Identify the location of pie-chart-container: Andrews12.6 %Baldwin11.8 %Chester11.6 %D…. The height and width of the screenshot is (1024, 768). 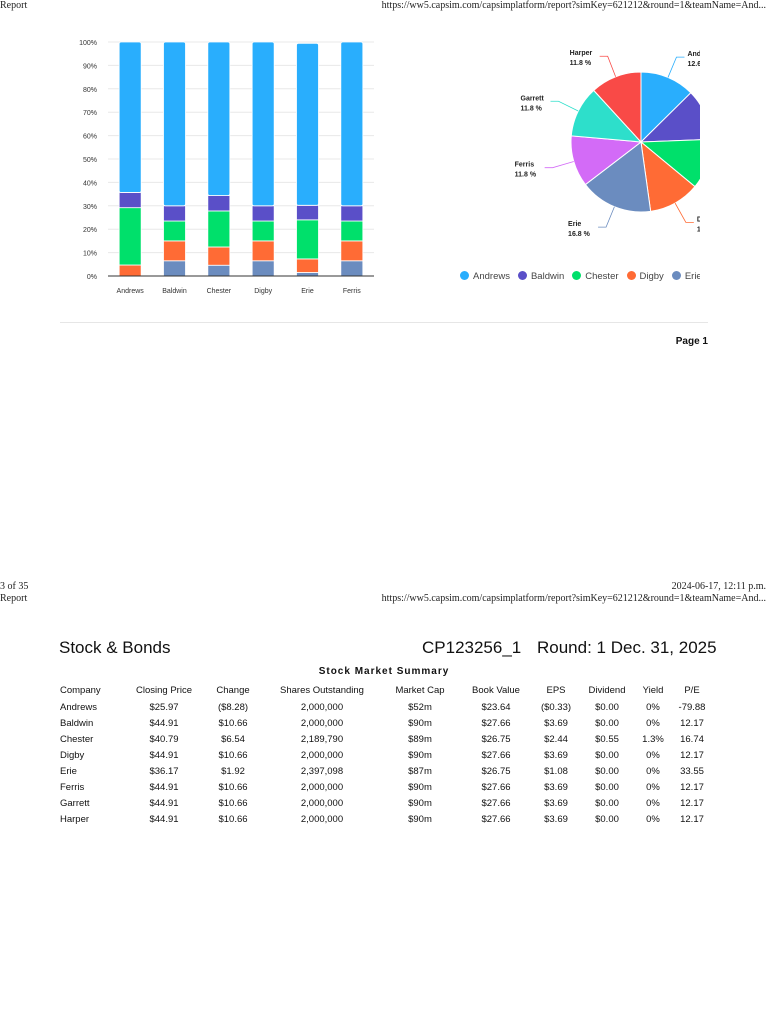
(580, 160).